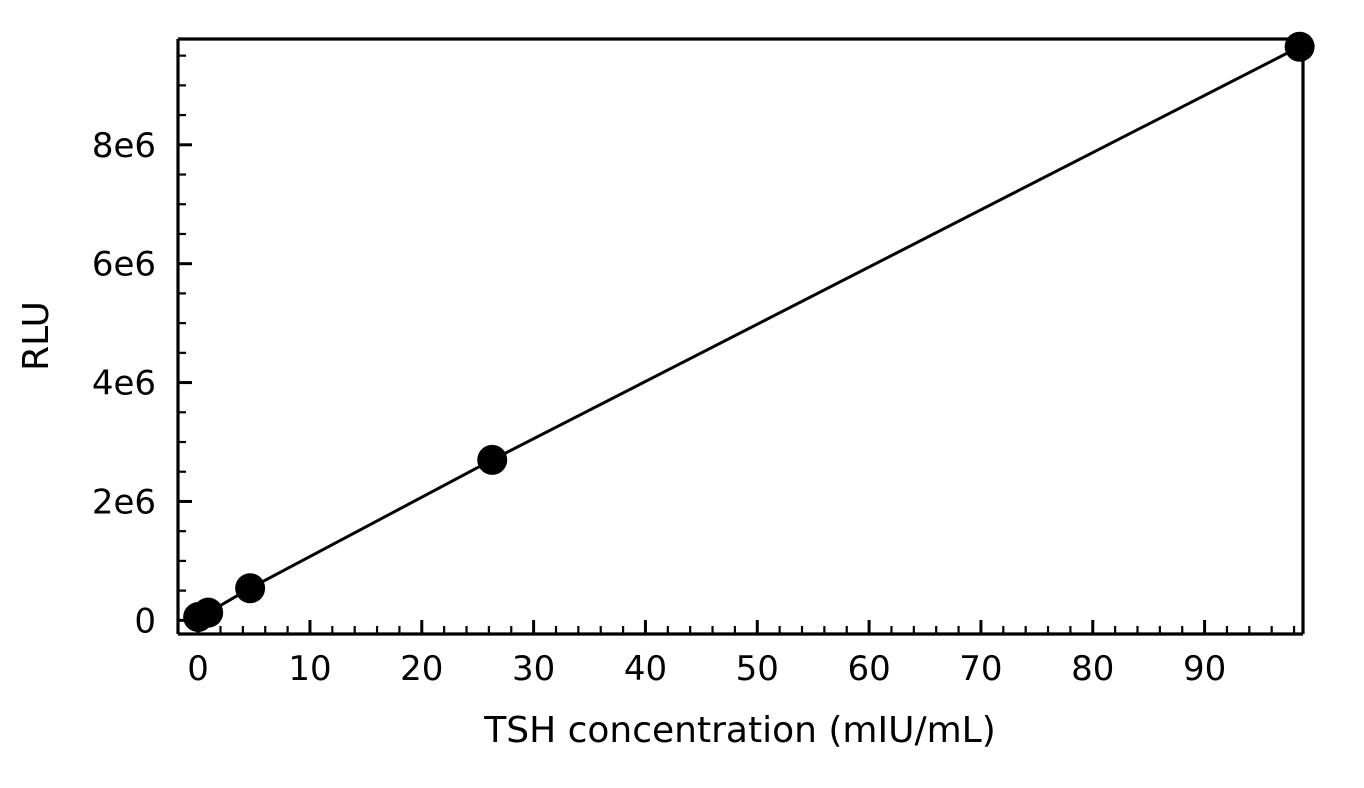 The height and width of the screenshot is (788, 1364). Describe the element at coordinates (145, 621) in the screenshot. I see `y-tick-label: 0` at that location.